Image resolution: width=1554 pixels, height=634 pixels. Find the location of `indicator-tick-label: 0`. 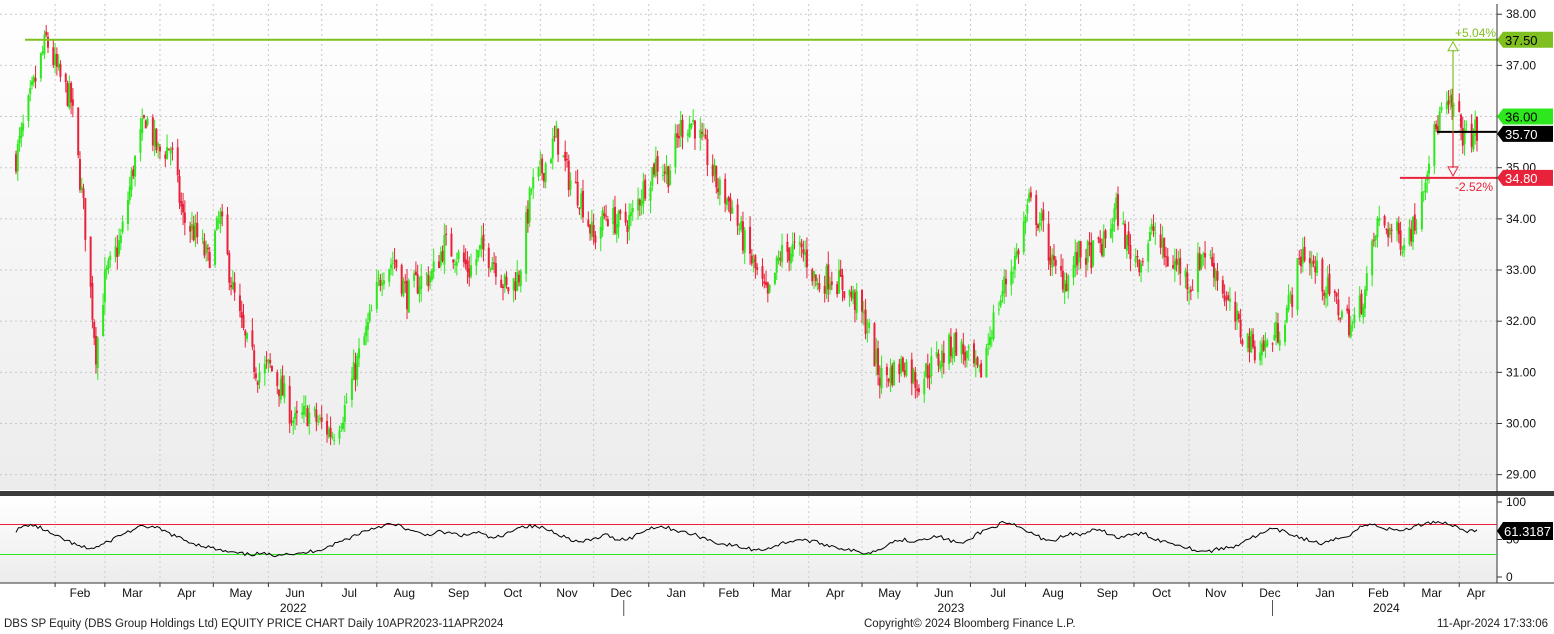

indicator-tick-label: 0 is located at coordinates (1509, 577).